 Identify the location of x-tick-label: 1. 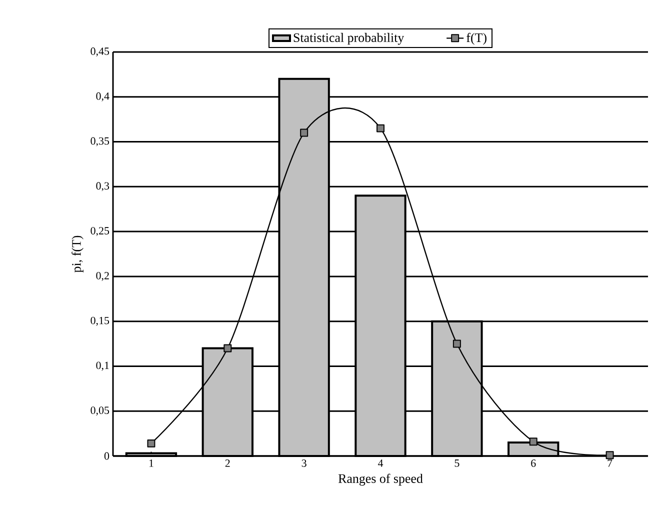
(151, 463).